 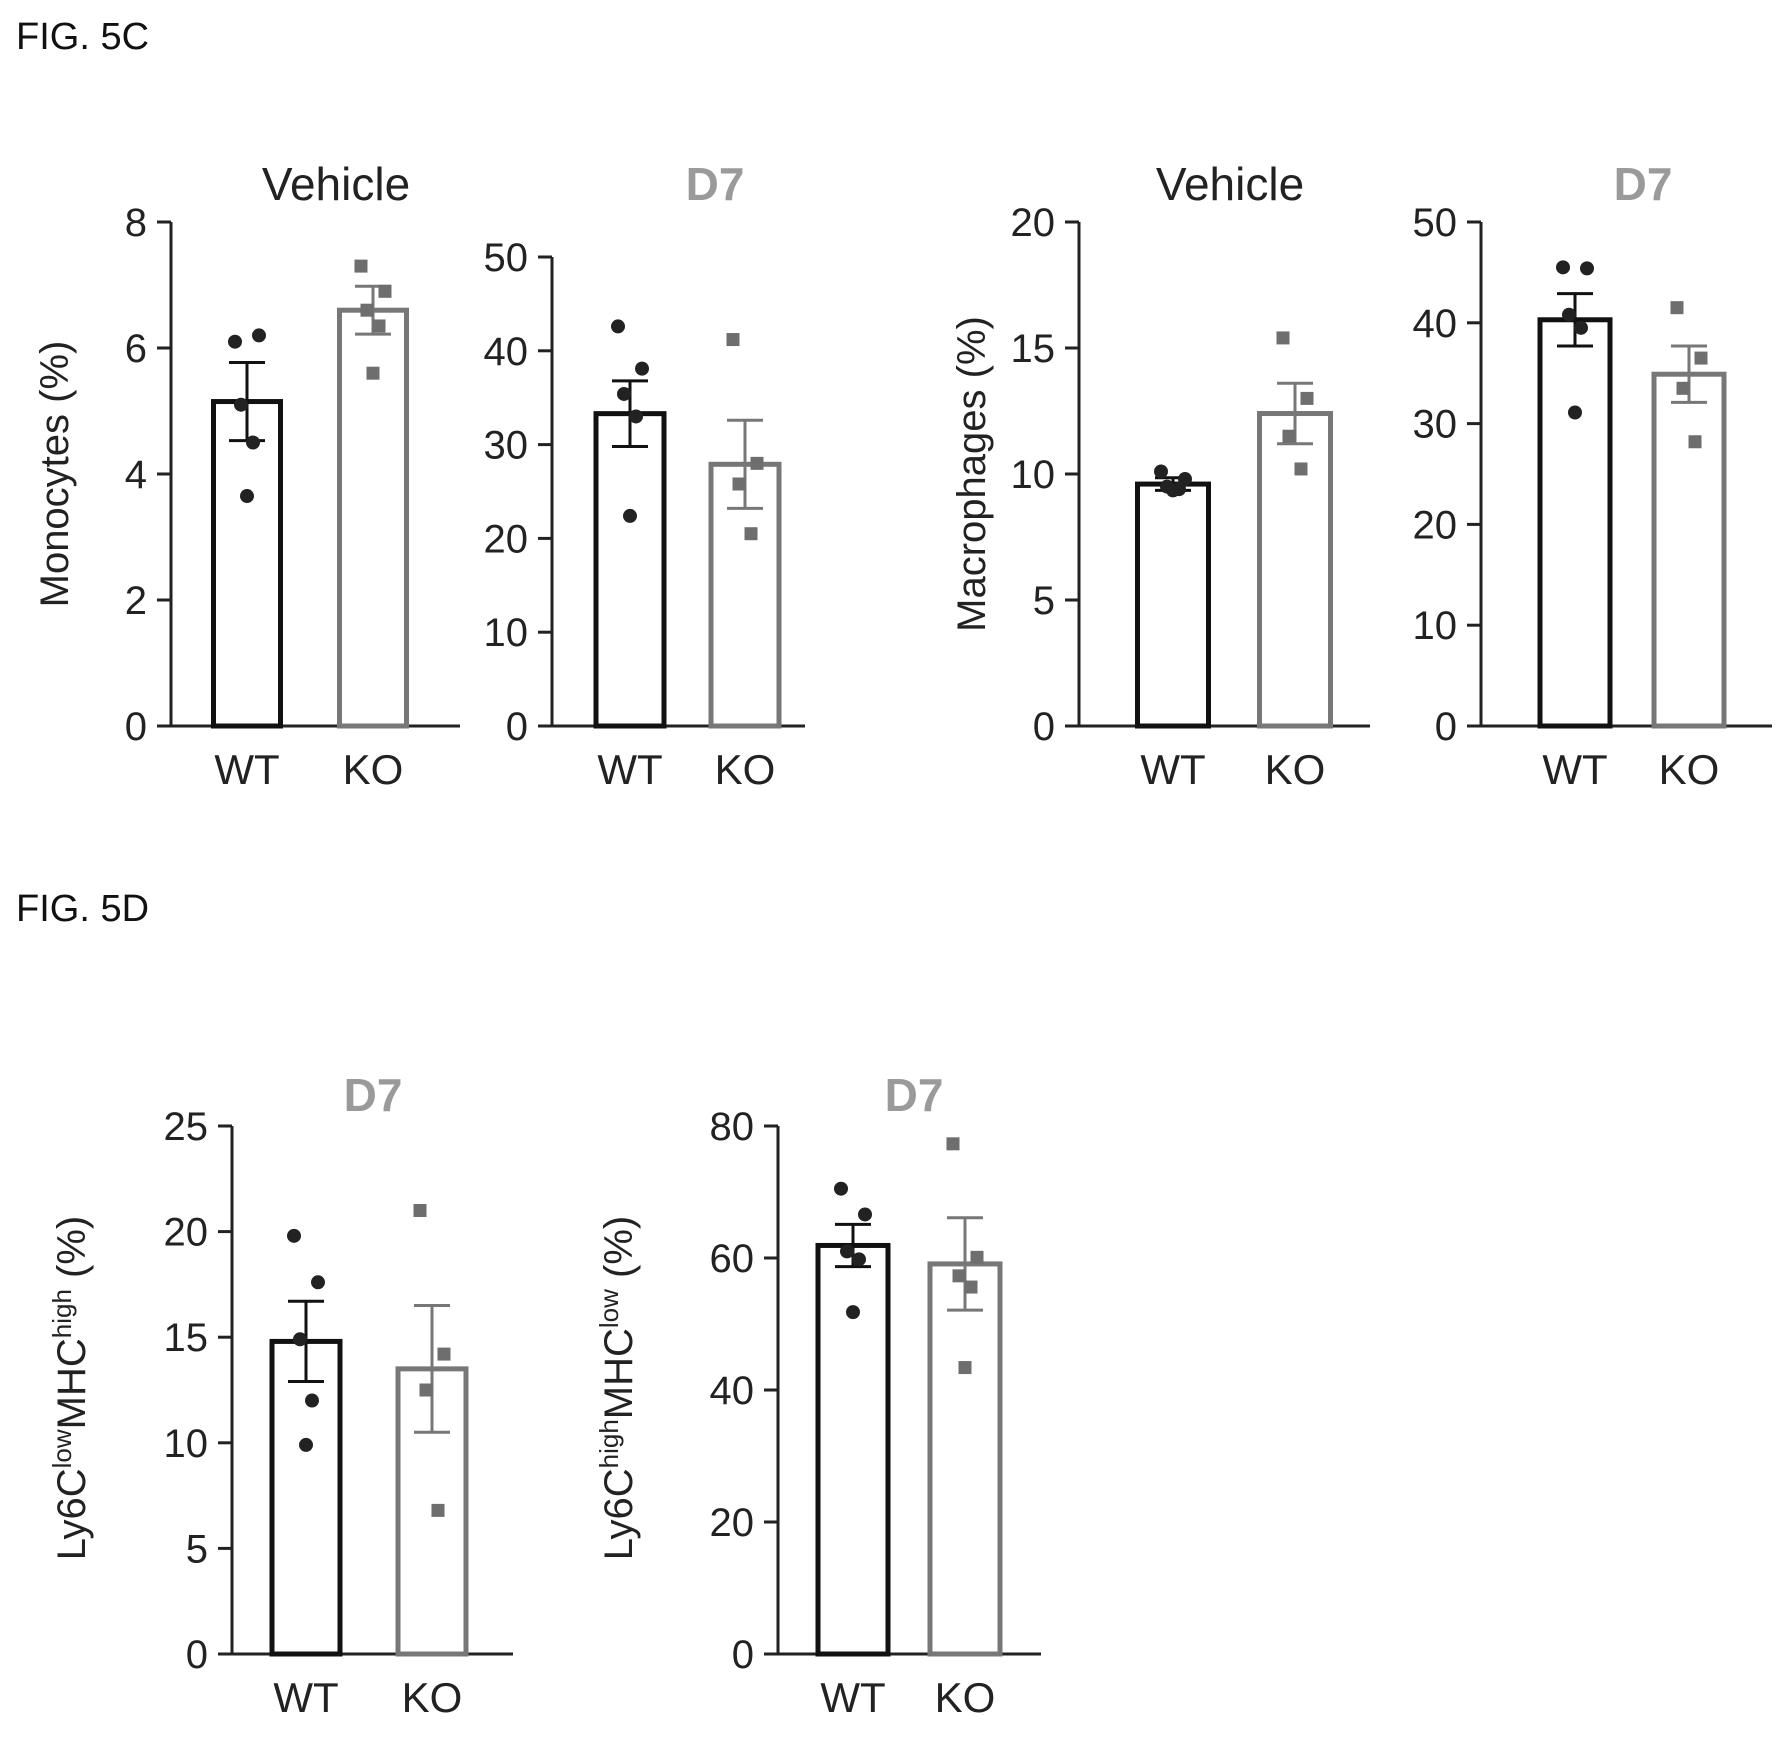 I want to click on chart-panel-1: 0 2 4 6 8 Vehicle Monocytes (%) WT KO, so click(x=246, y=475).